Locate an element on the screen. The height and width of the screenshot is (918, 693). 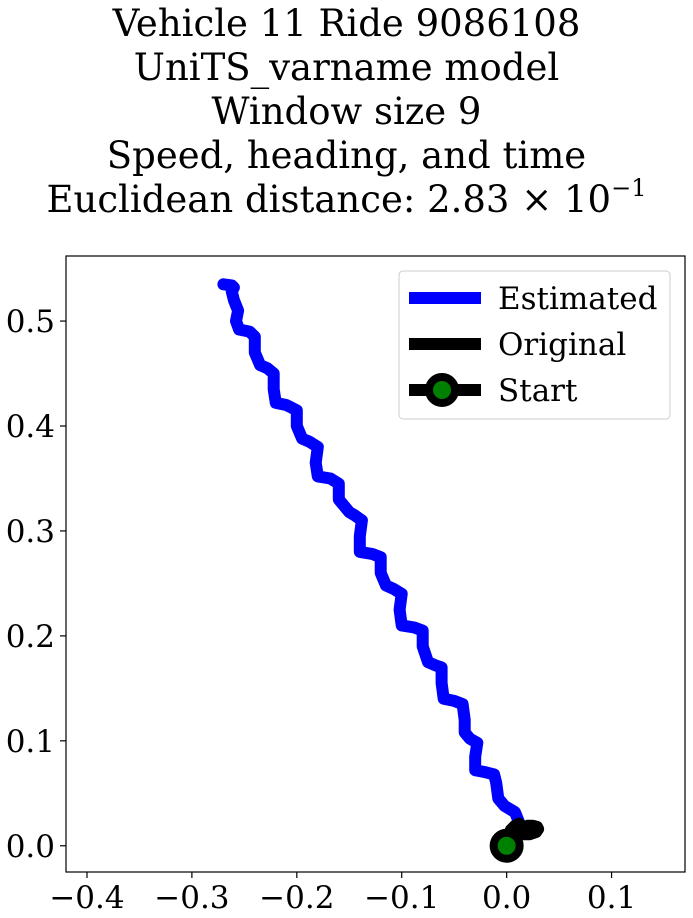
x-tick-label: 0.1 is located at coordinates (611, 898).